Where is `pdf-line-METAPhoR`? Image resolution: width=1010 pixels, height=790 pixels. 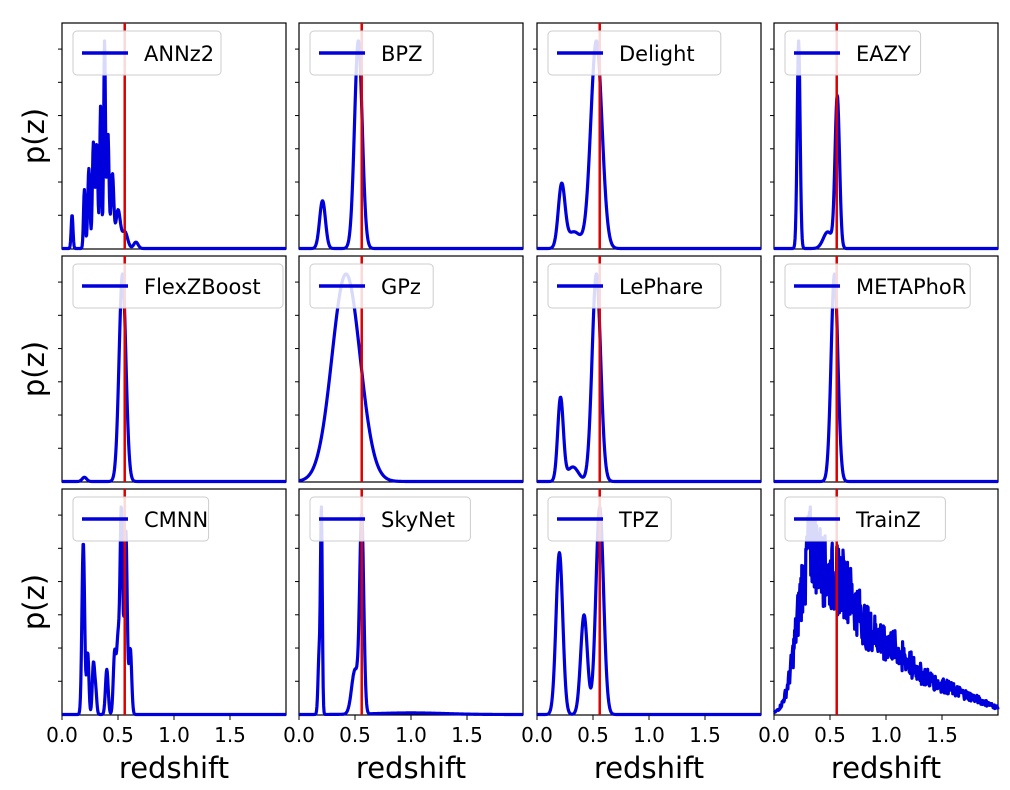 pdf-line-METAPhoR is located at coordinates (886, 378).